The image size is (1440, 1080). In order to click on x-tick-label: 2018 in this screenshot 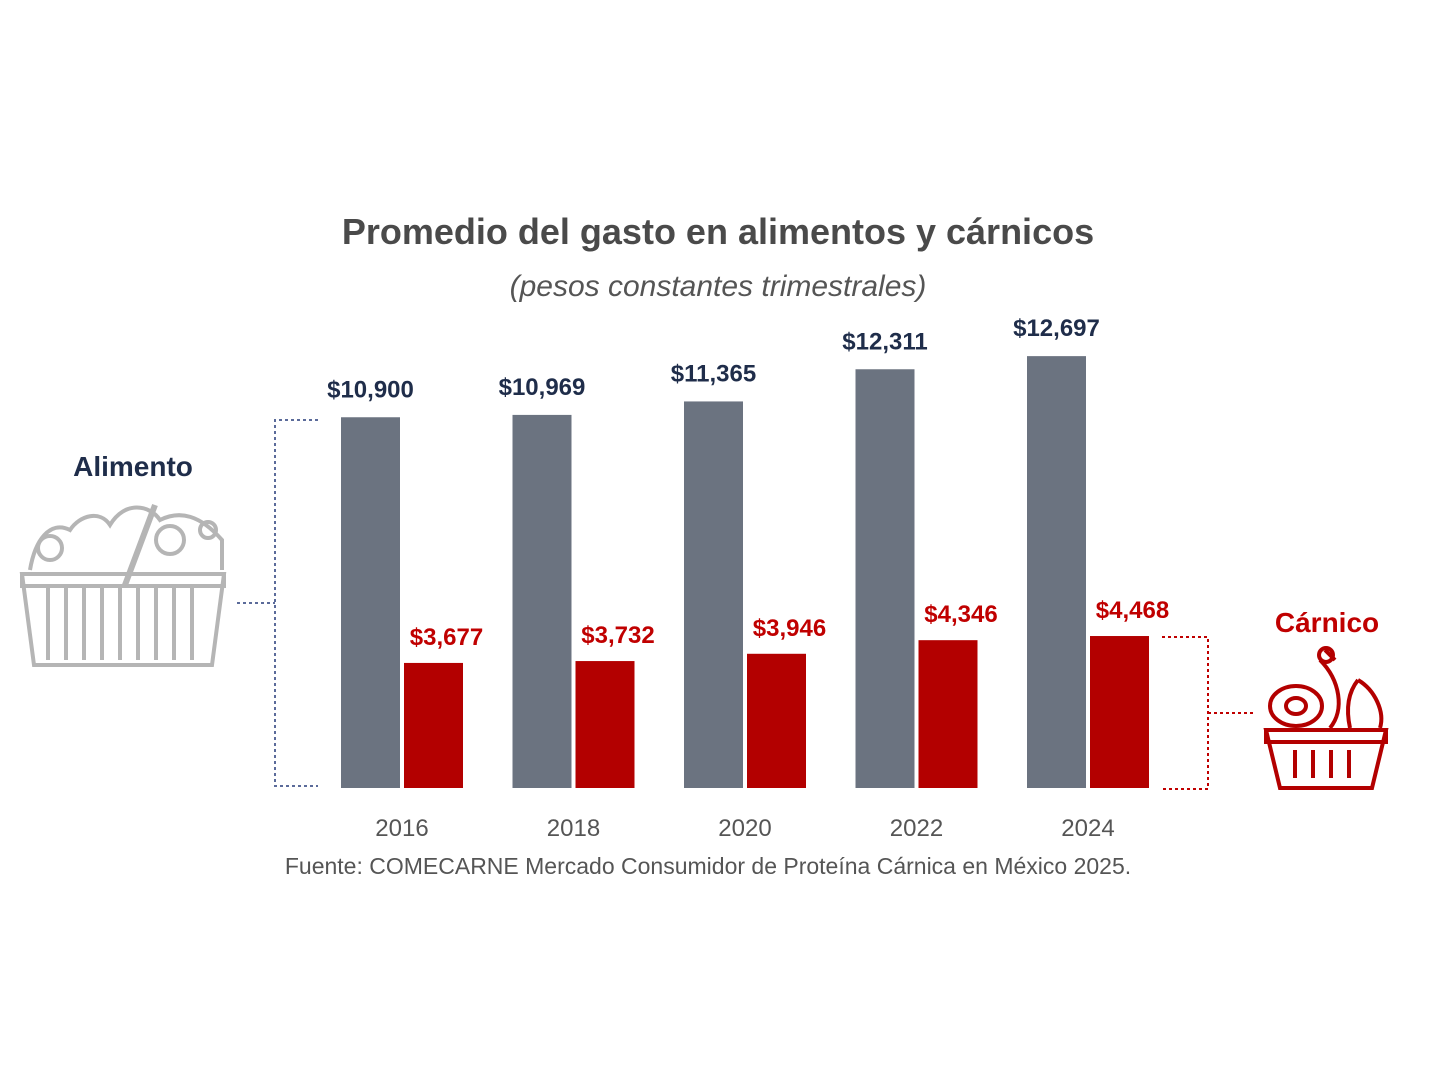, I will do `click(573, 828)`.